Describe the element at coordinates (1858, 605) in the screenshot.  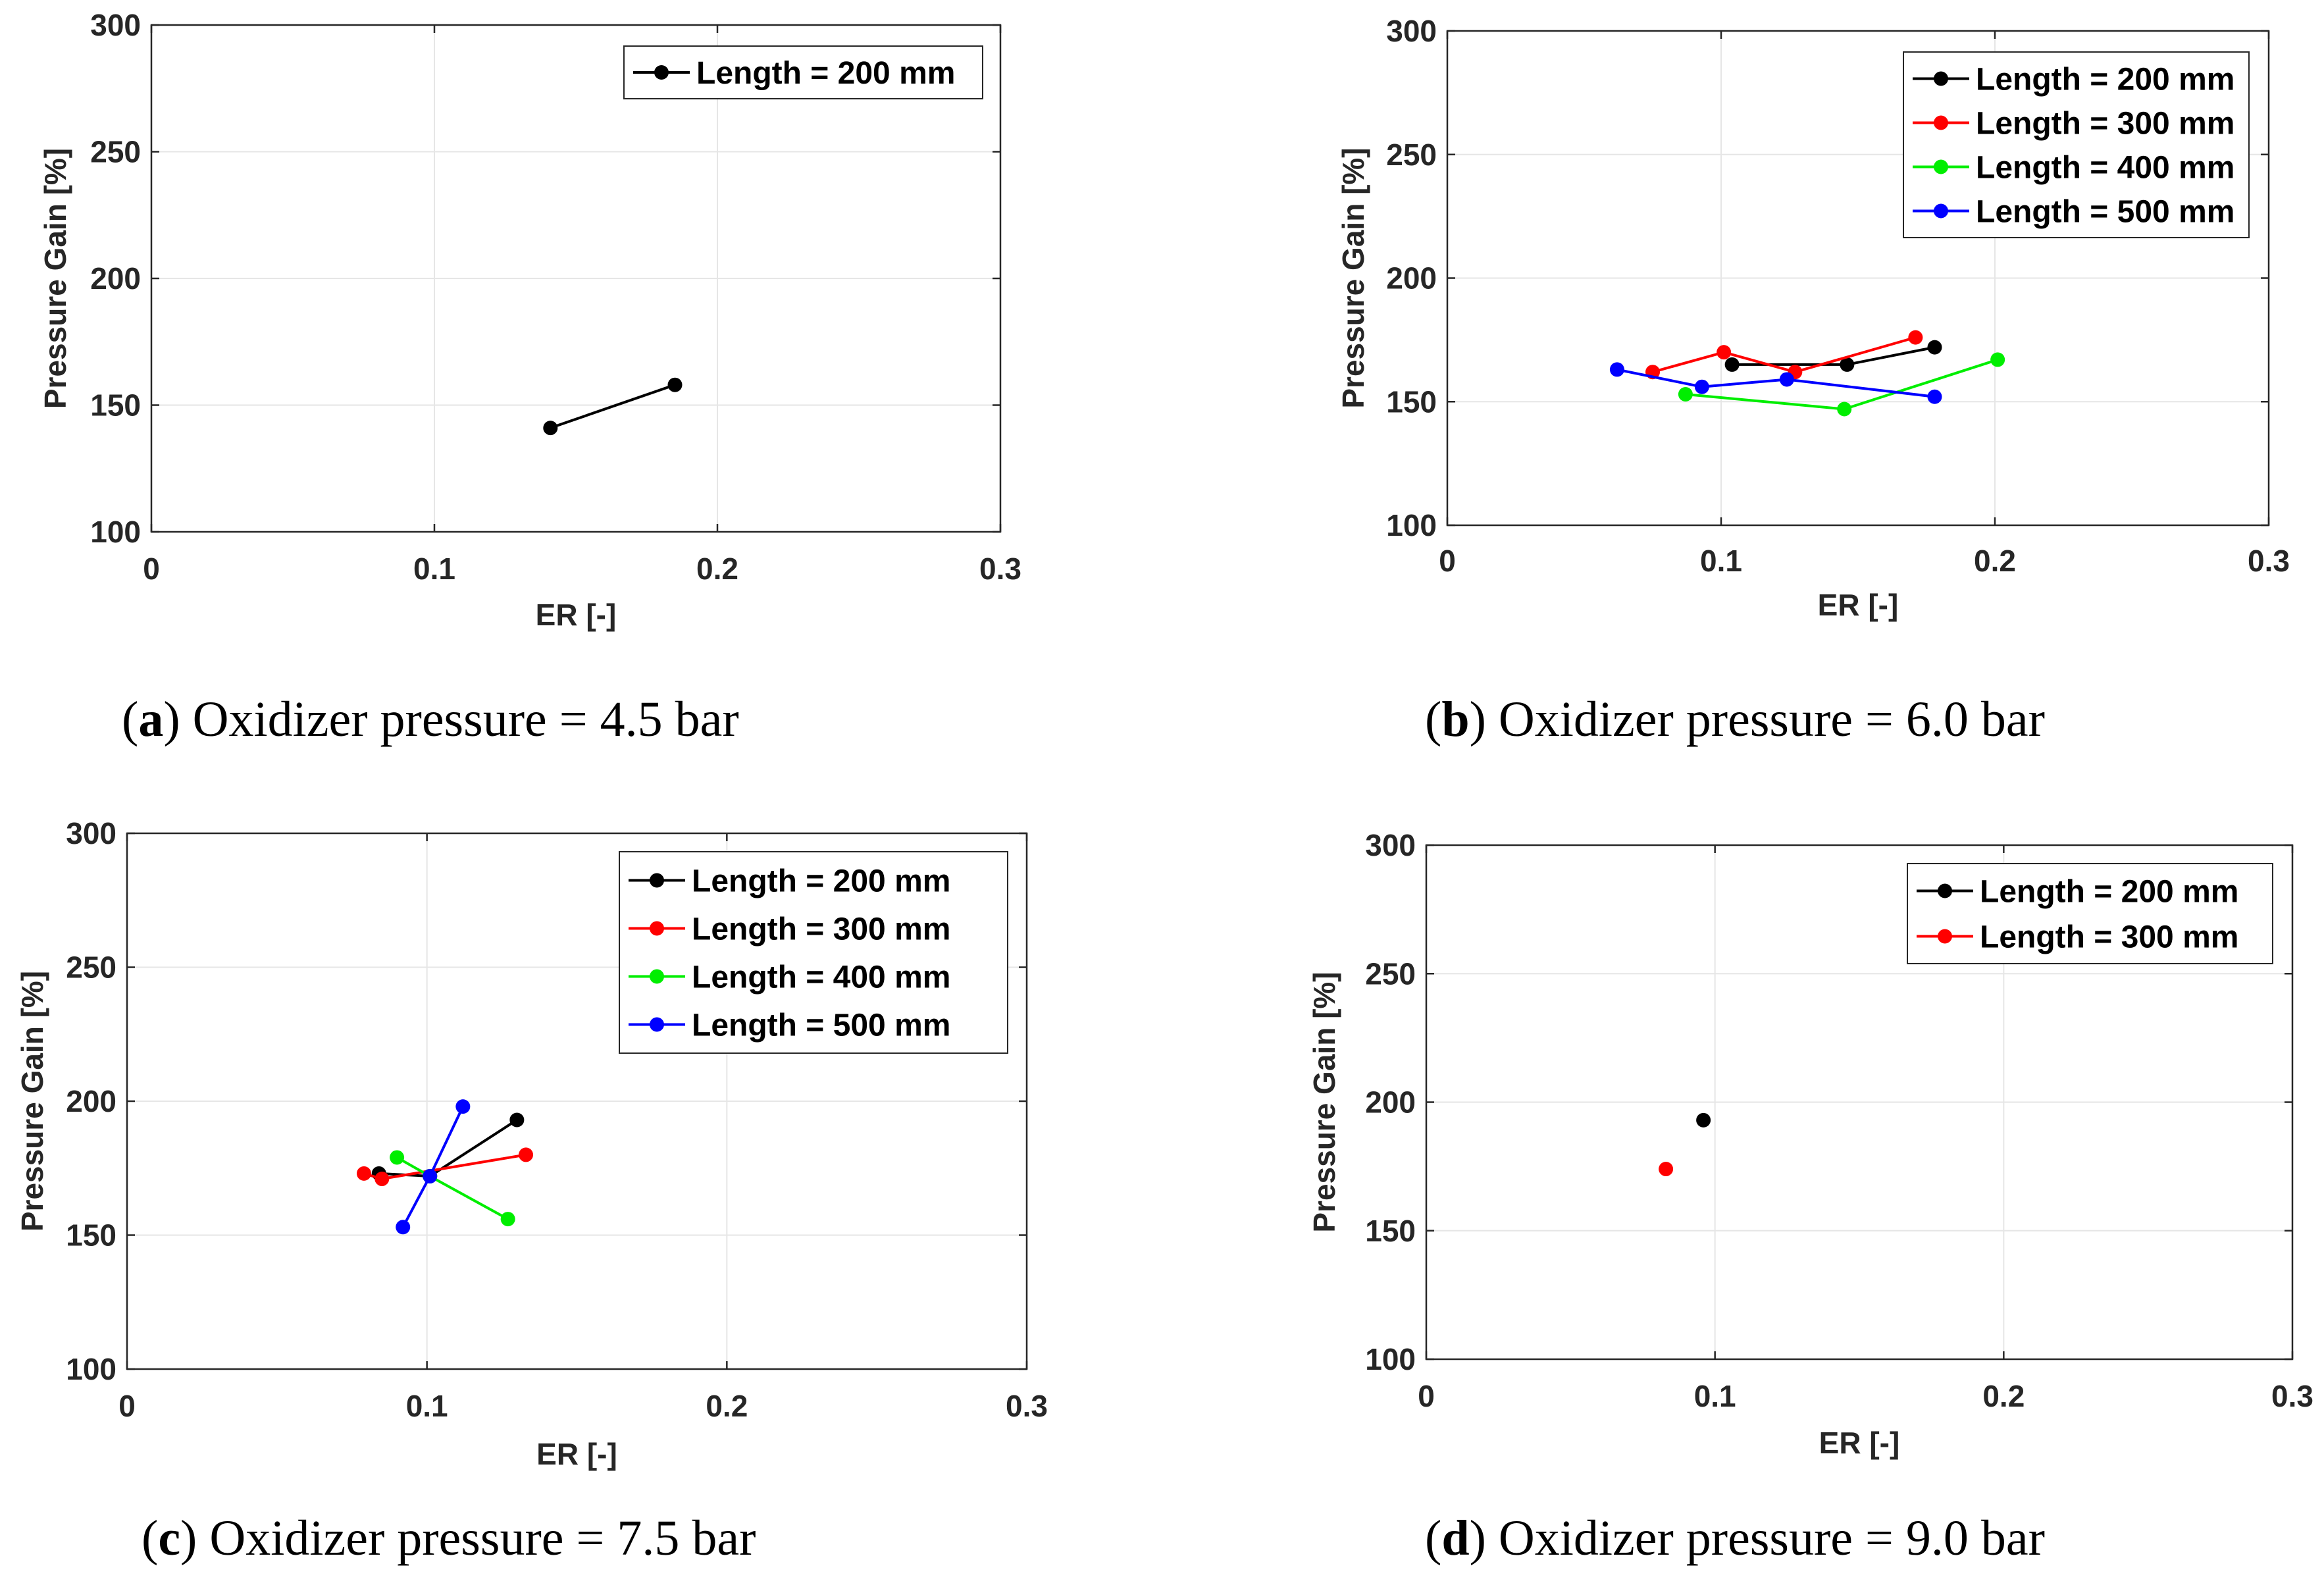
I see `x-axis-label: ER [-]` at that location.